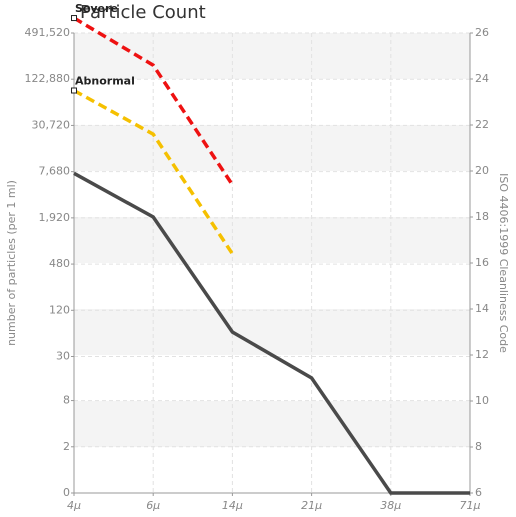 The height and width of the screenshot is (517, 516). What do you see at coordinates (482, 308) in the screenshot?
I see `y2-tick-label: 14` at bounding box center [482, 308].